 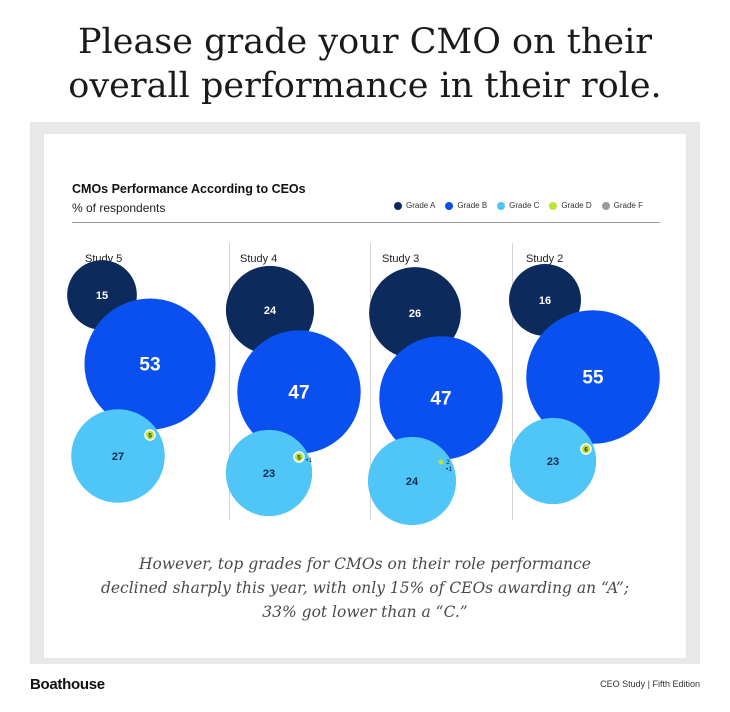 I want to click on bubble-study-5-grade-d, so click(x=150, y=435).